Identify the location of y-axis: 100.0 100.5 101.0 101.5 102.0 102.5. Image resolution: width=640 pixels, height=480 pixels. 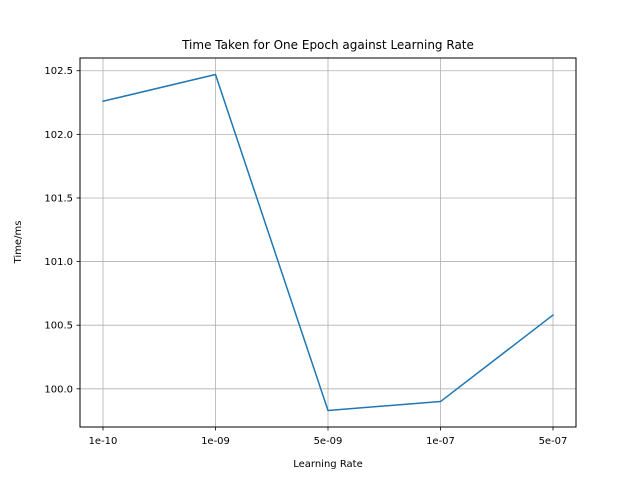
(62, 230).